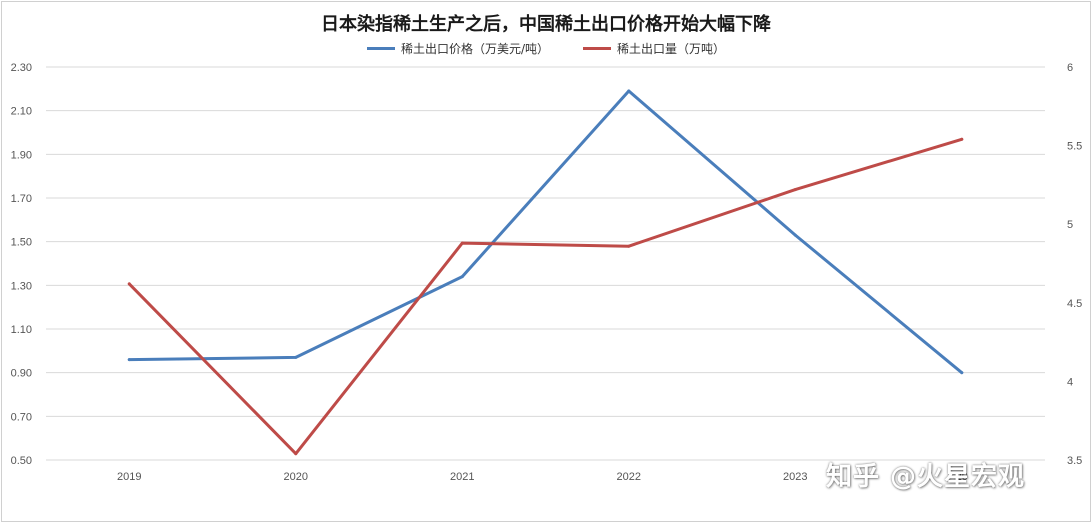 The height and width of the screenshot is (523, 1092). I want to click on y-right-tick-label: 3.5, so click(1074, 461).